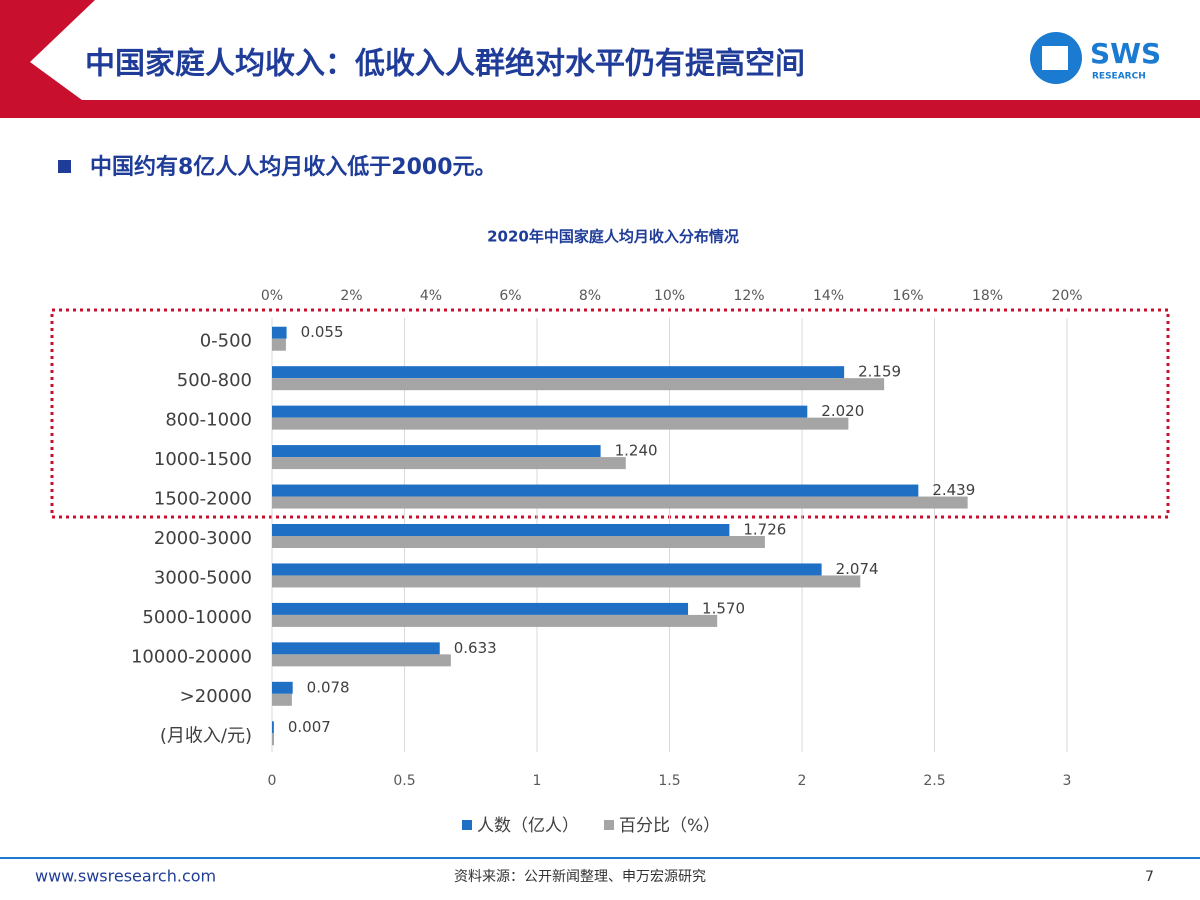  I want to click on data-label: 1.570, so click(723, 608).